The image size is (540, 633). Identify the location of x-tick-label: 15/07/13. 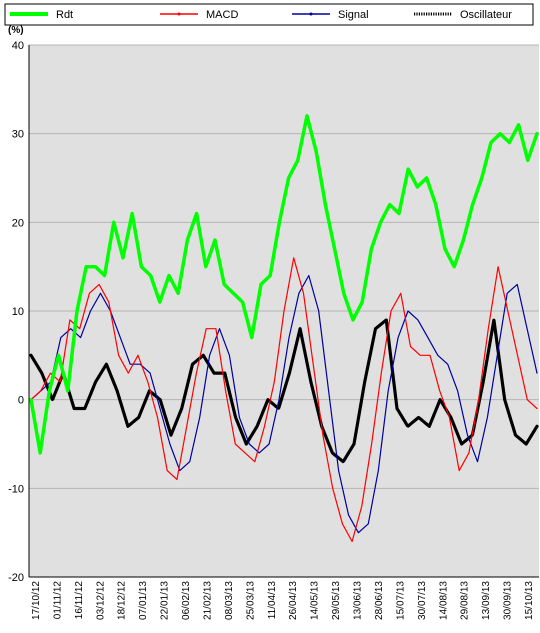
(400, 600).